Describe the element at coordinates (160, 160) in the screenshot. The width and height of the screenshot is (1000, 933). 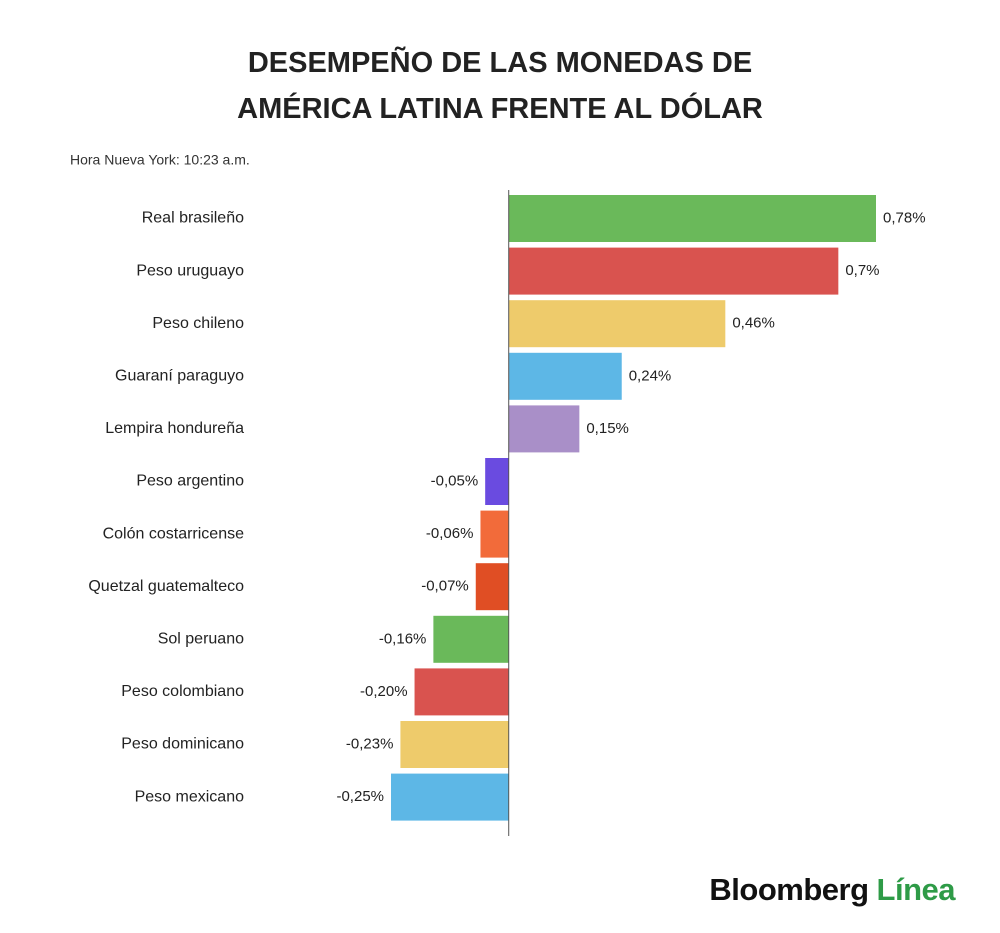
I see `chart-subtitle: Hora Nueva York: 10:23 a.m.` at that location.